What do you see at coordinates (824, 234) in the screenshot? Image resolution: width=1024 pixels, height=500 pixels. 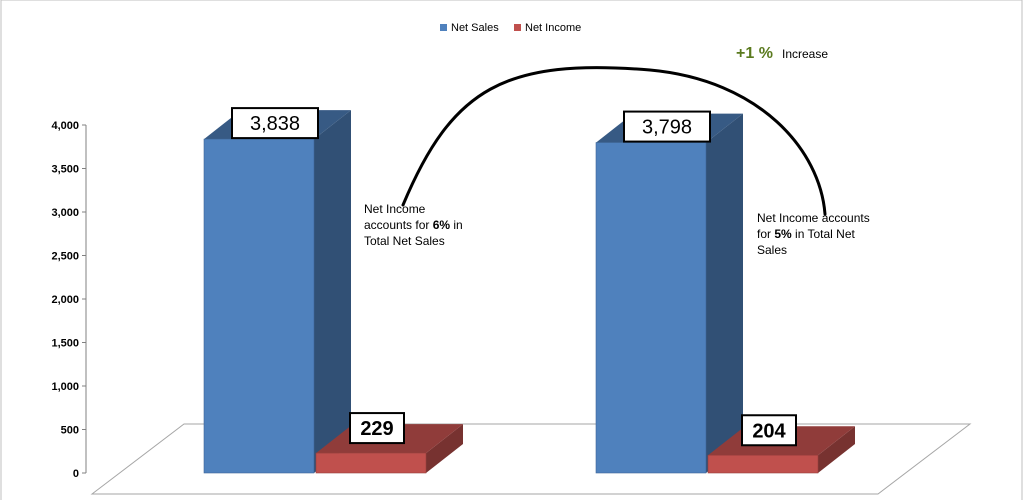 I see `note-segment: in Total Net` at bounding box center [824, 234].